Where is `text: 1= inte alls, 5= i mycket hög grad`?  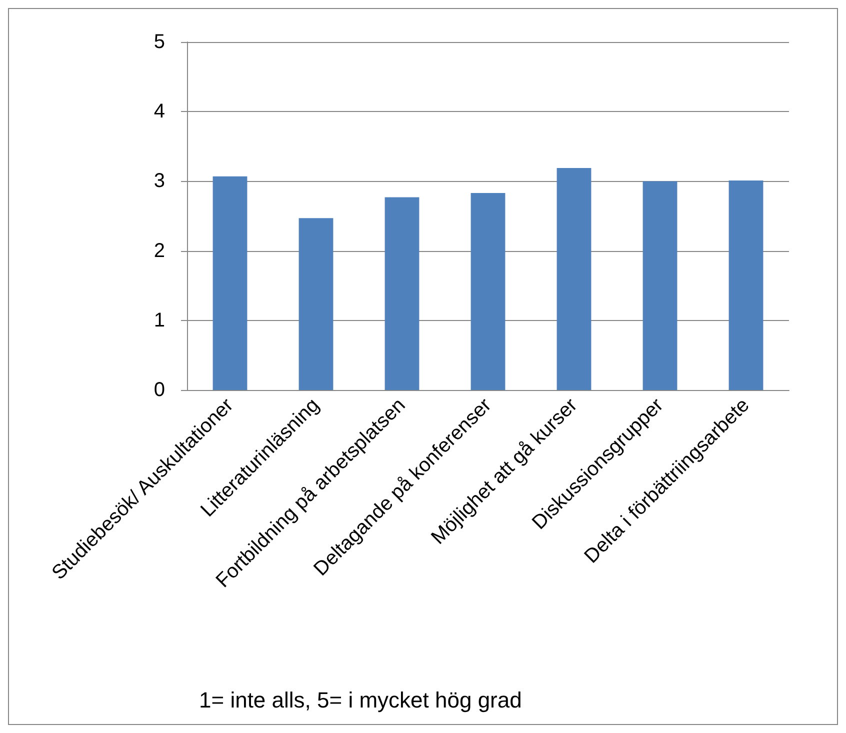
text: 1= inte alls, 5= i mycket hög grad is located at coordinates (360, 700).